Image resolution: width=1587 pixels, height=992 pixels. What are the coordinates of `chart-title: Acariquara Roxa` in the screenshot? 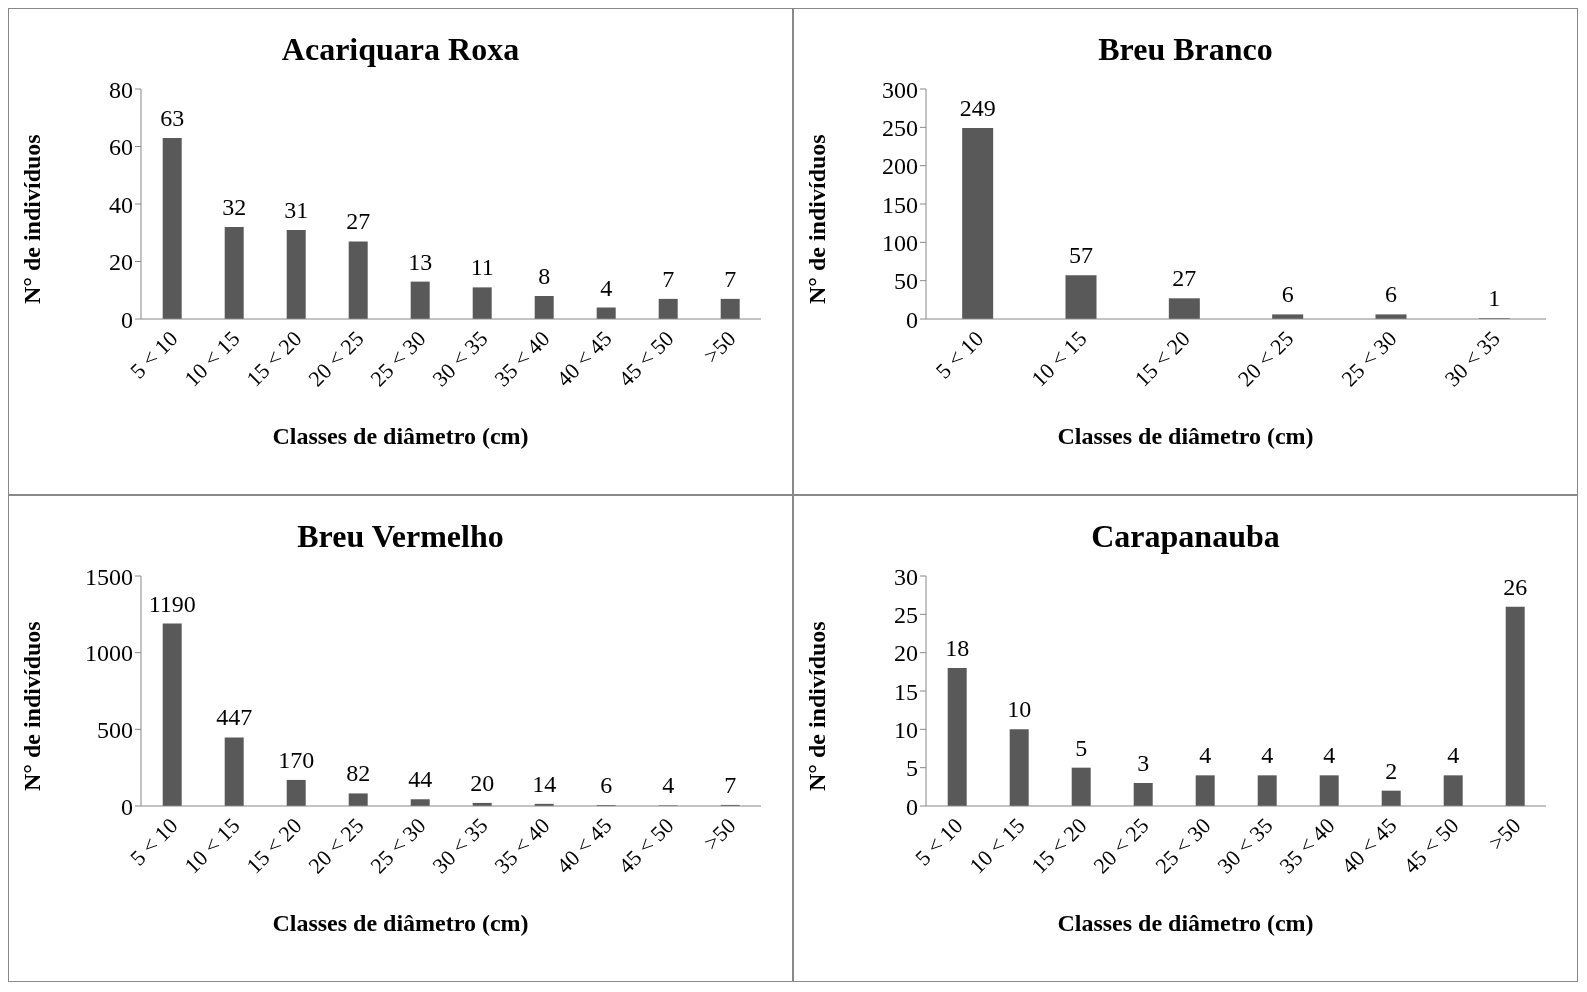 It's located at (400, 50).